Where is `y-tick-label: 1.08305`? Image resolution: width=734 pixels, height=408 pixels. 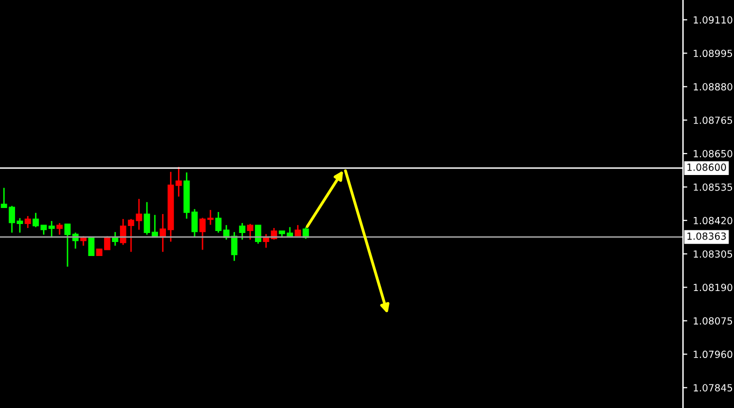
y-tick-label: 1.08305 is located at coordinates (713, 254).